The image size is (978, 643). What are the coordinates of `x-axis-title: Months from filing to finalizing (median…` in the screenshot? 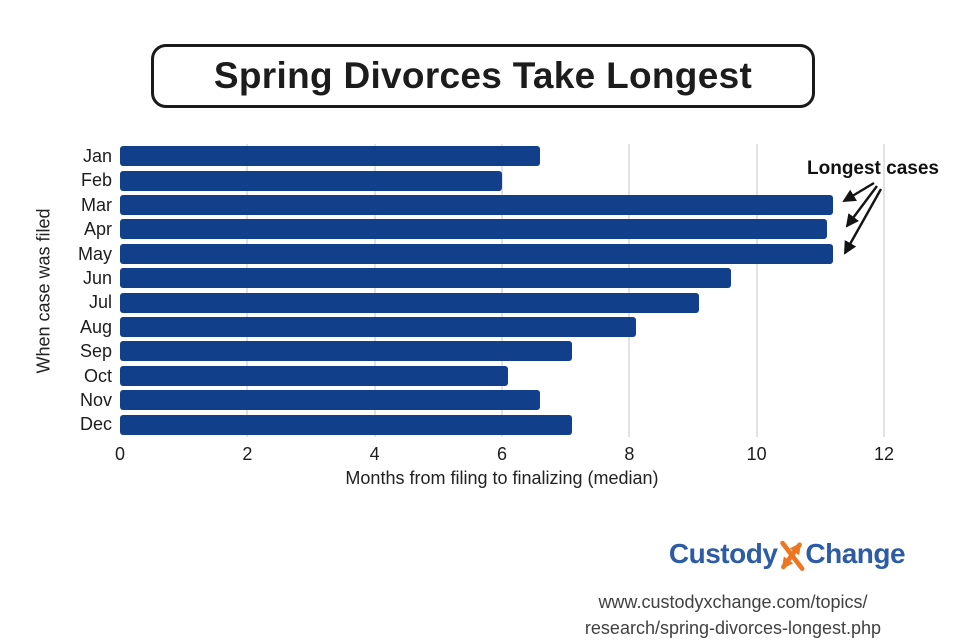 It's located at (502, 478).